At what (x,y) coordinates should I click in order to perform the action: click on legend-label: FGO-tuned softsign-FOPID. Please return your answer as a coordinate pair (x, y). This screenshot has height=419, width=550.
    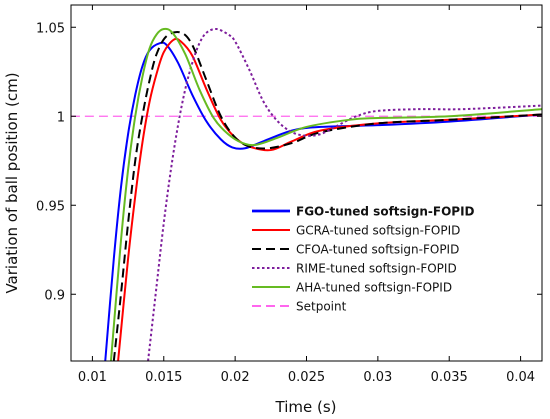
    Looking at the image, I should click on (385, 212).